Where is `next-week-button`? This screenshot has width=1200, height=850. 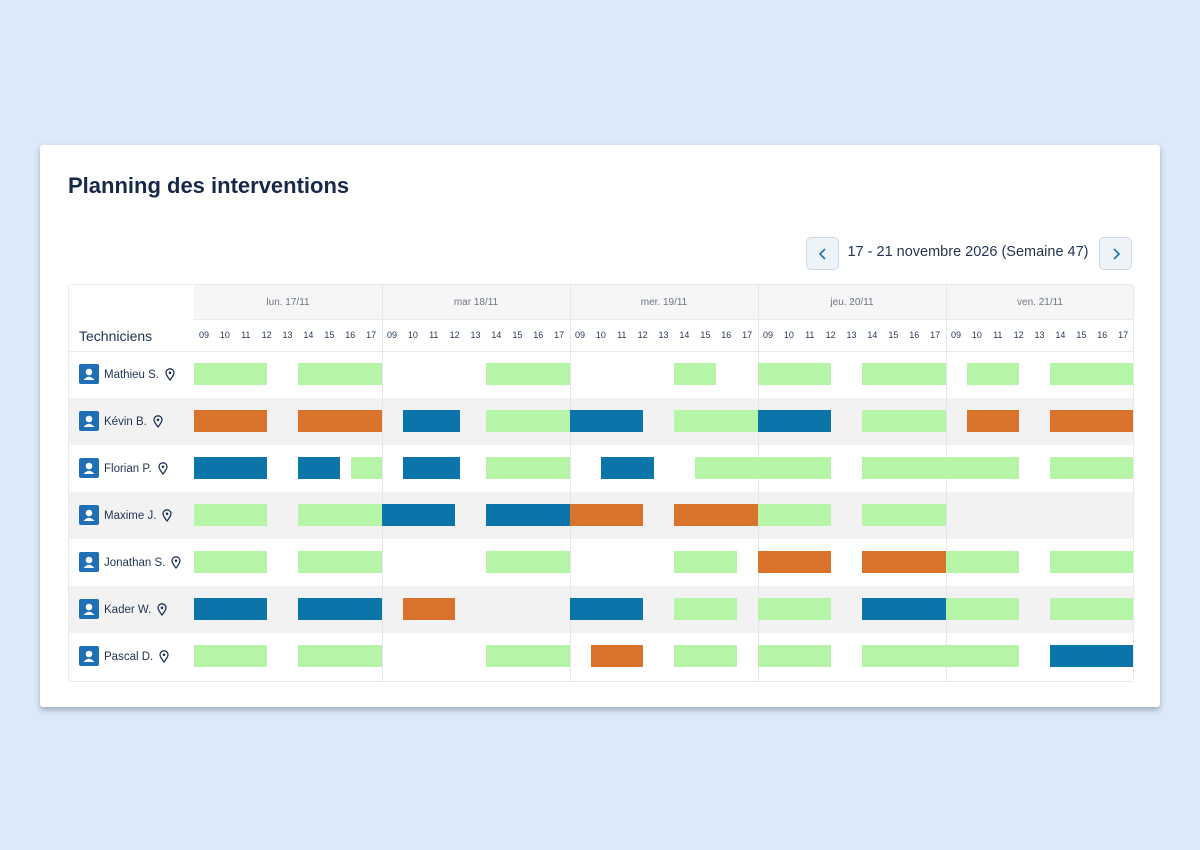 next-week-button is located at coordinates (1115, 253).